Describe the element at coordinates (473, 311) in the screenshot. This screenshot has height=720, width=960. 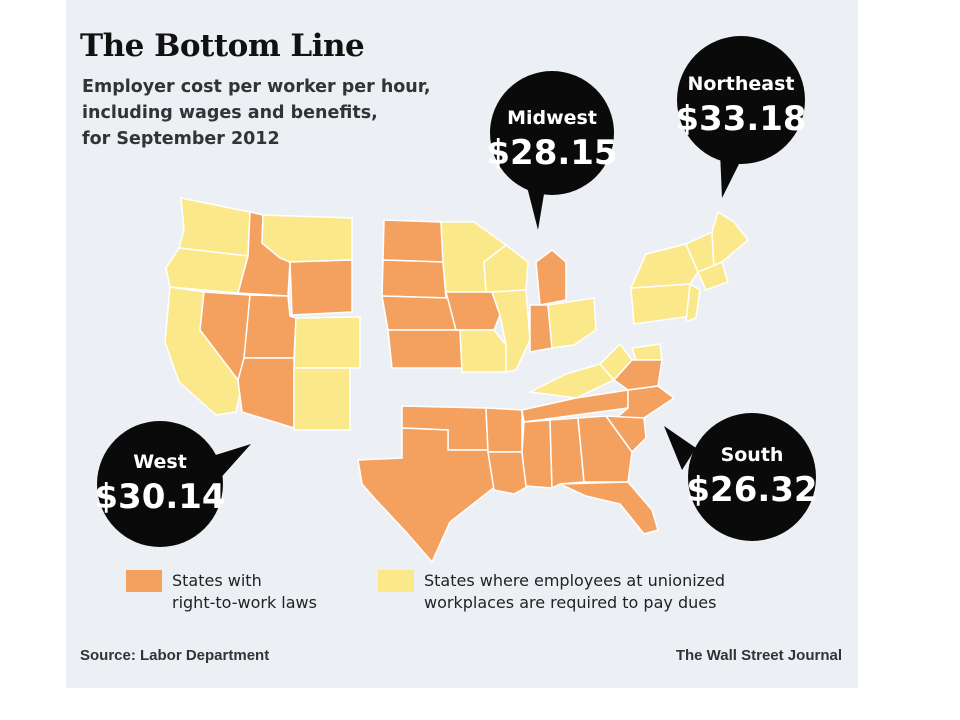
I see `state-iowa` at that location.